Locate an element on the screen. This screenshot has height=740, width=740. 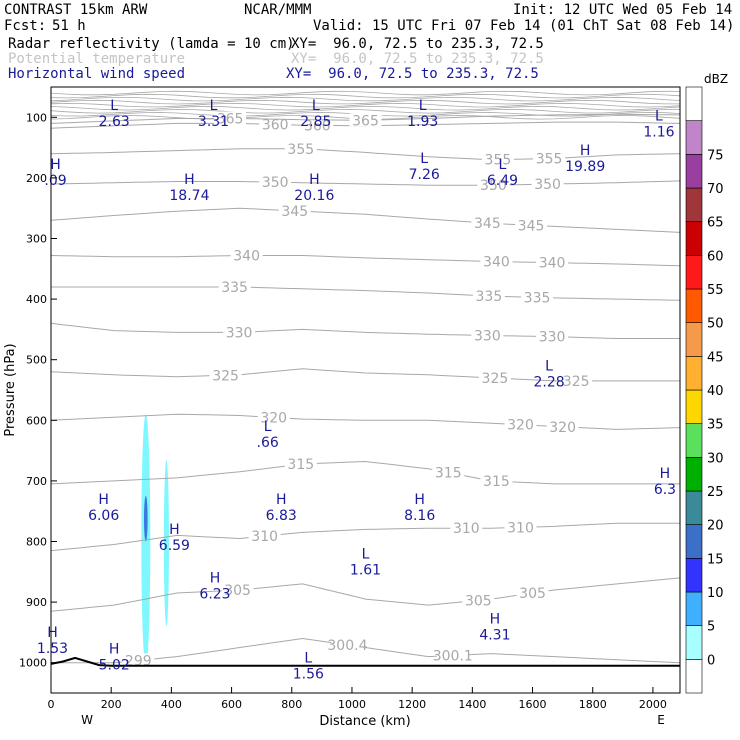
colorbar-tick-label: 55 is located at coordinates (715, 290).